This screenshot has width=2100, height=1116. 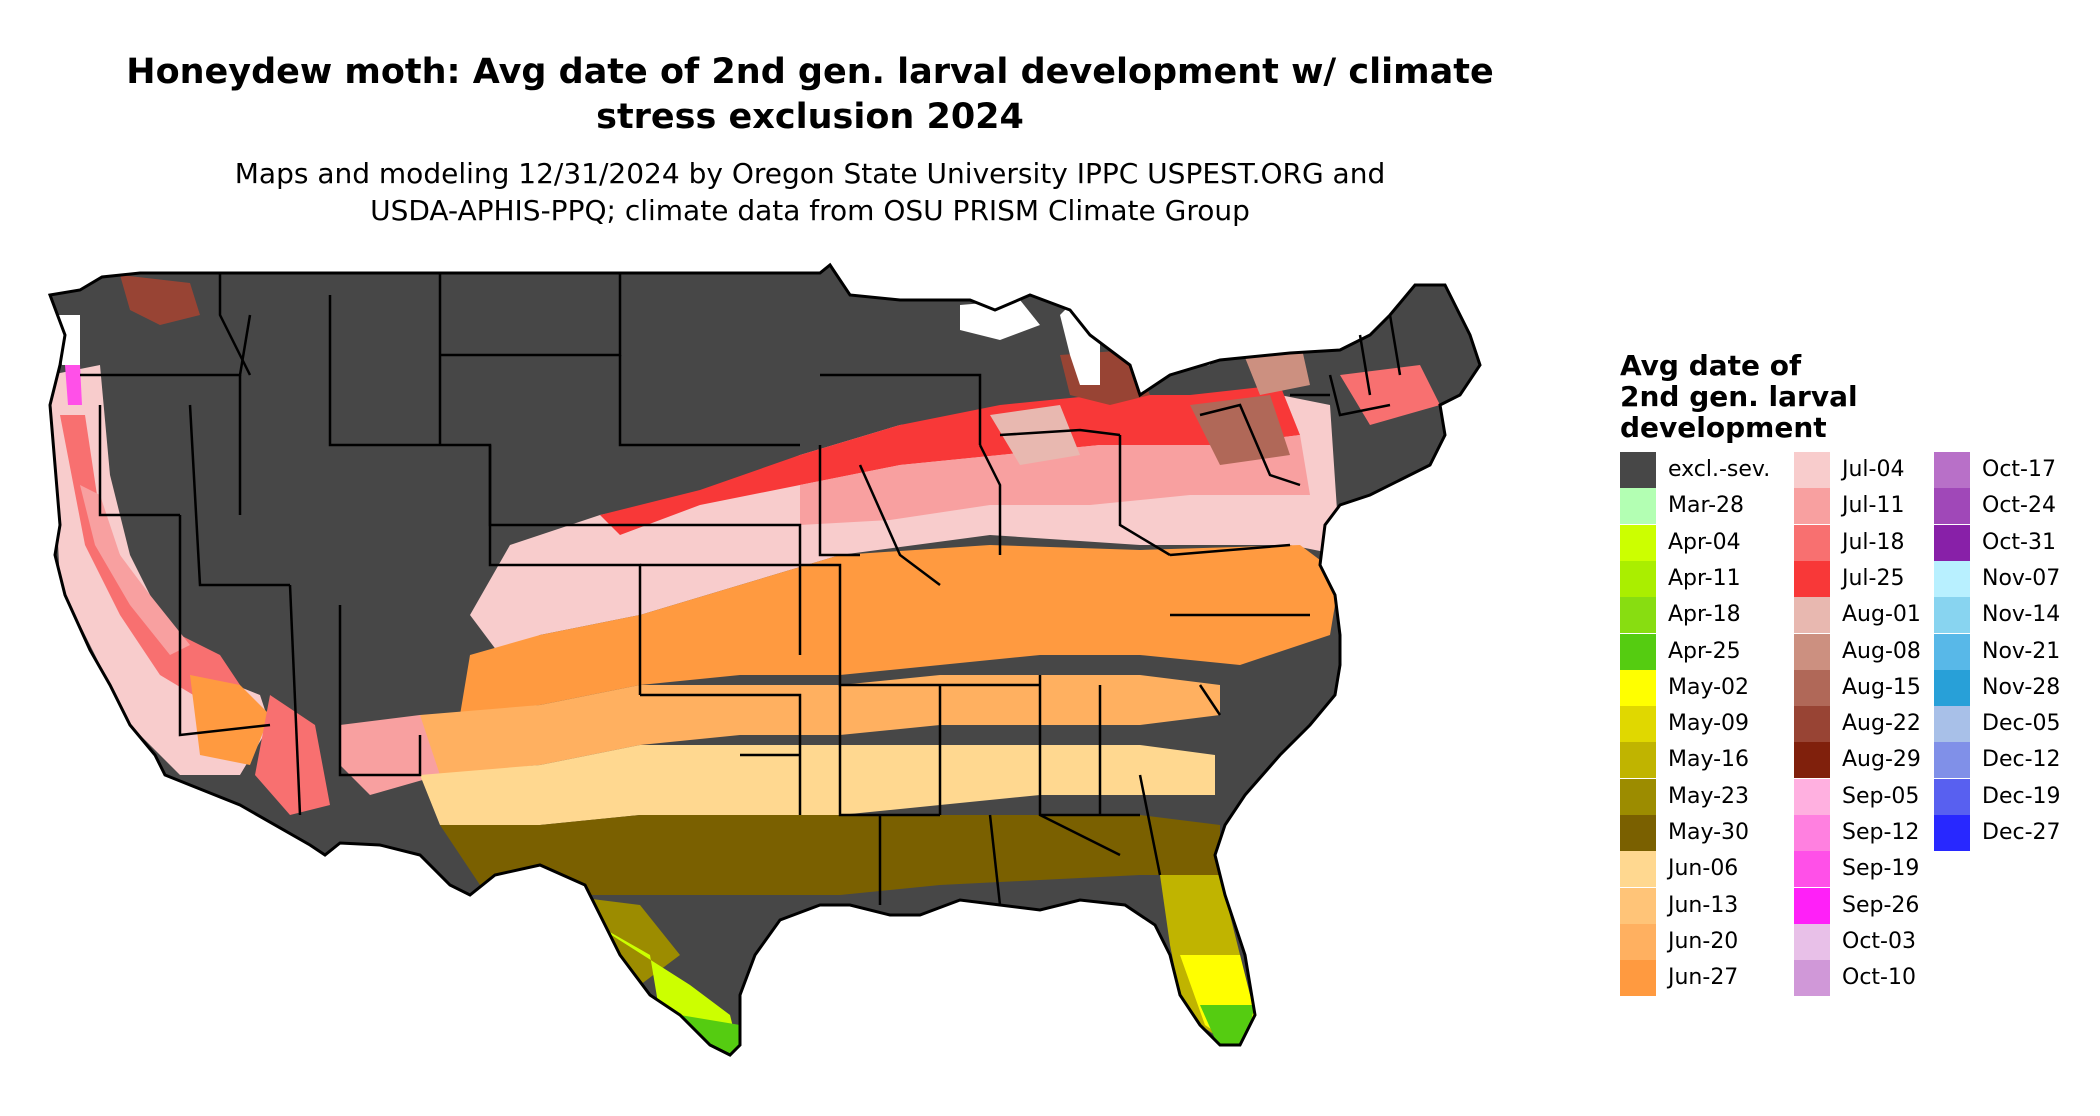 I want to click on legend-item: Nov-28, so click(x=2014, y=687).